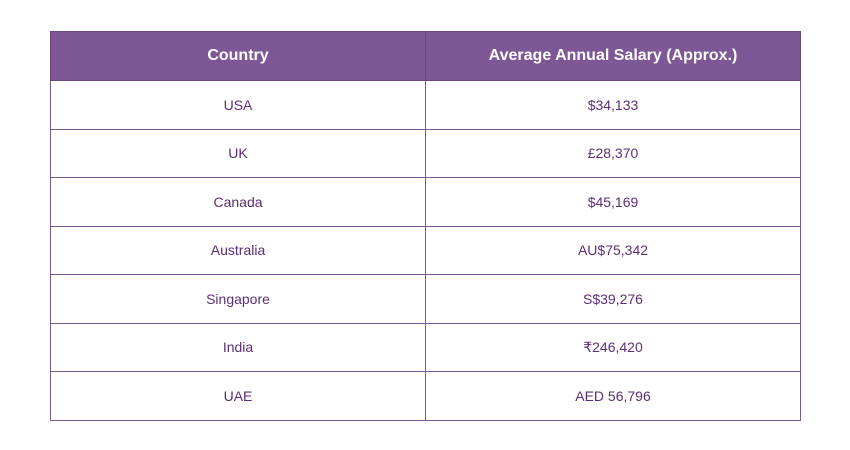 This screenshot has width=850, height=450. What do you see at coordinates (613, 202) in the screenshot?
I see `salary-cell: $45,169` at bounding box center [613, 202].